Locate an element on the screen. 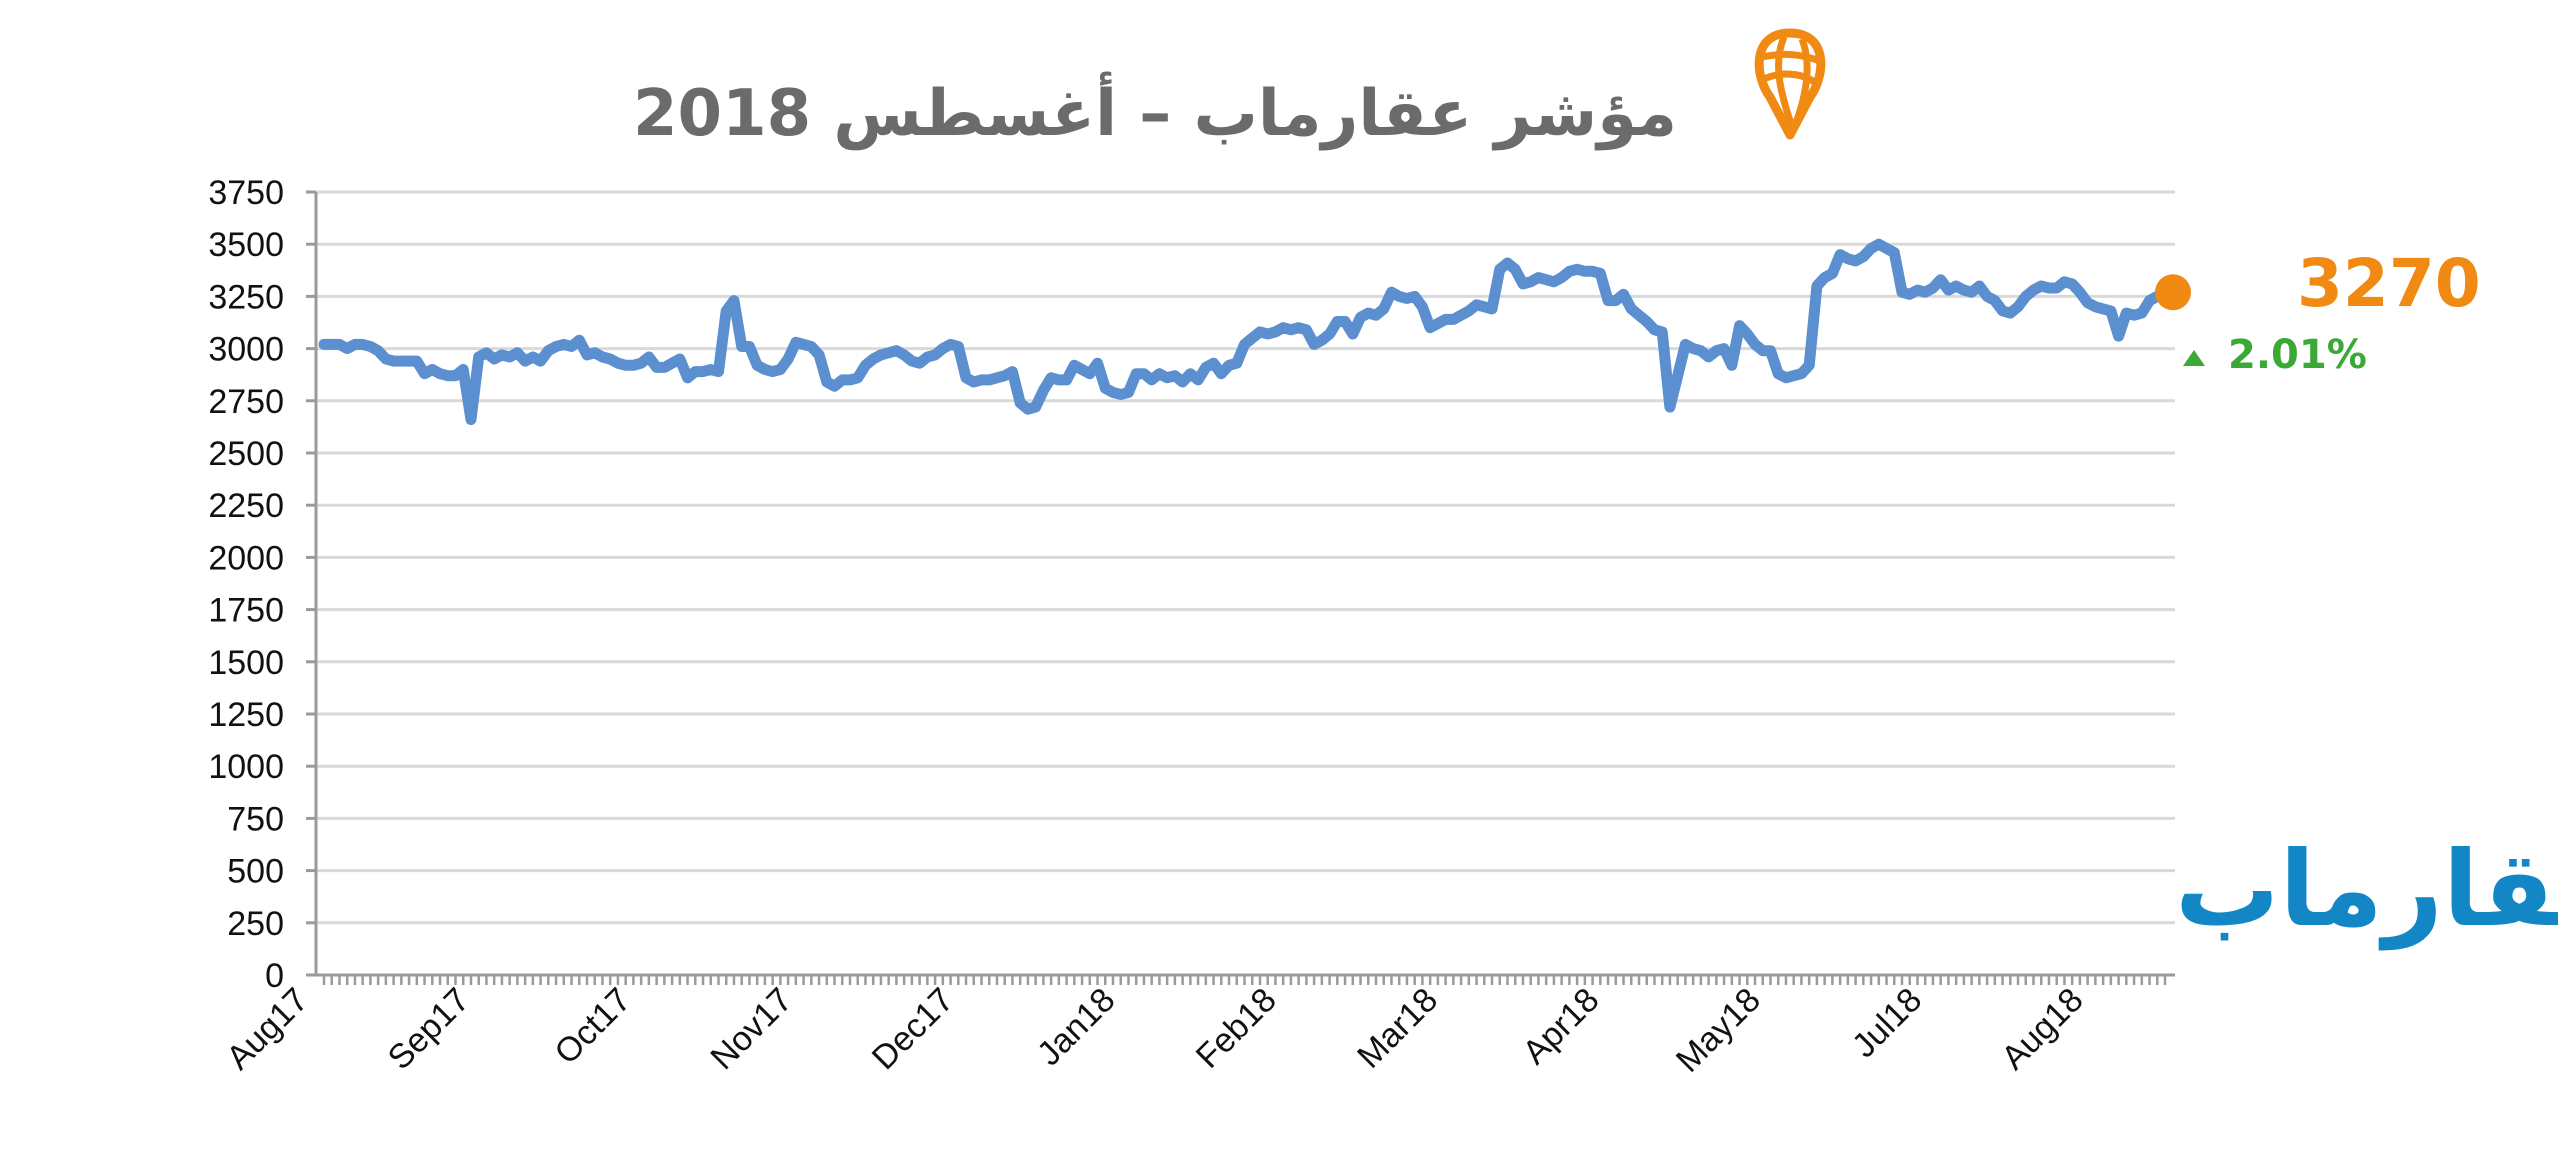 This screenshot has width=2558, height=1176. y-tick-label: 500 is located at coordinates (255, 872).